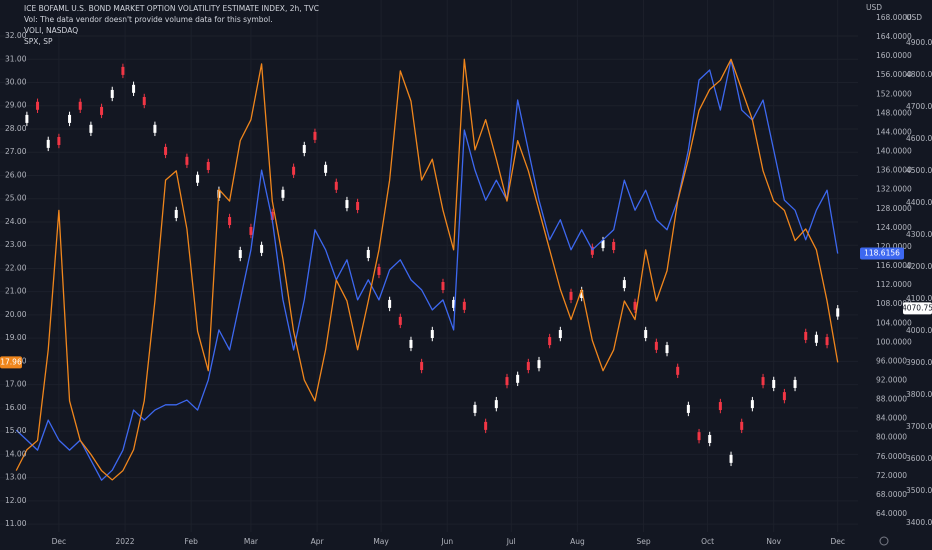 Image resolution: width=932 pixels, height=550 pixels. Describe the element at coordinates (894, 208) in the screenshot. I see `y2-tick-label: 128.0000` at that location.